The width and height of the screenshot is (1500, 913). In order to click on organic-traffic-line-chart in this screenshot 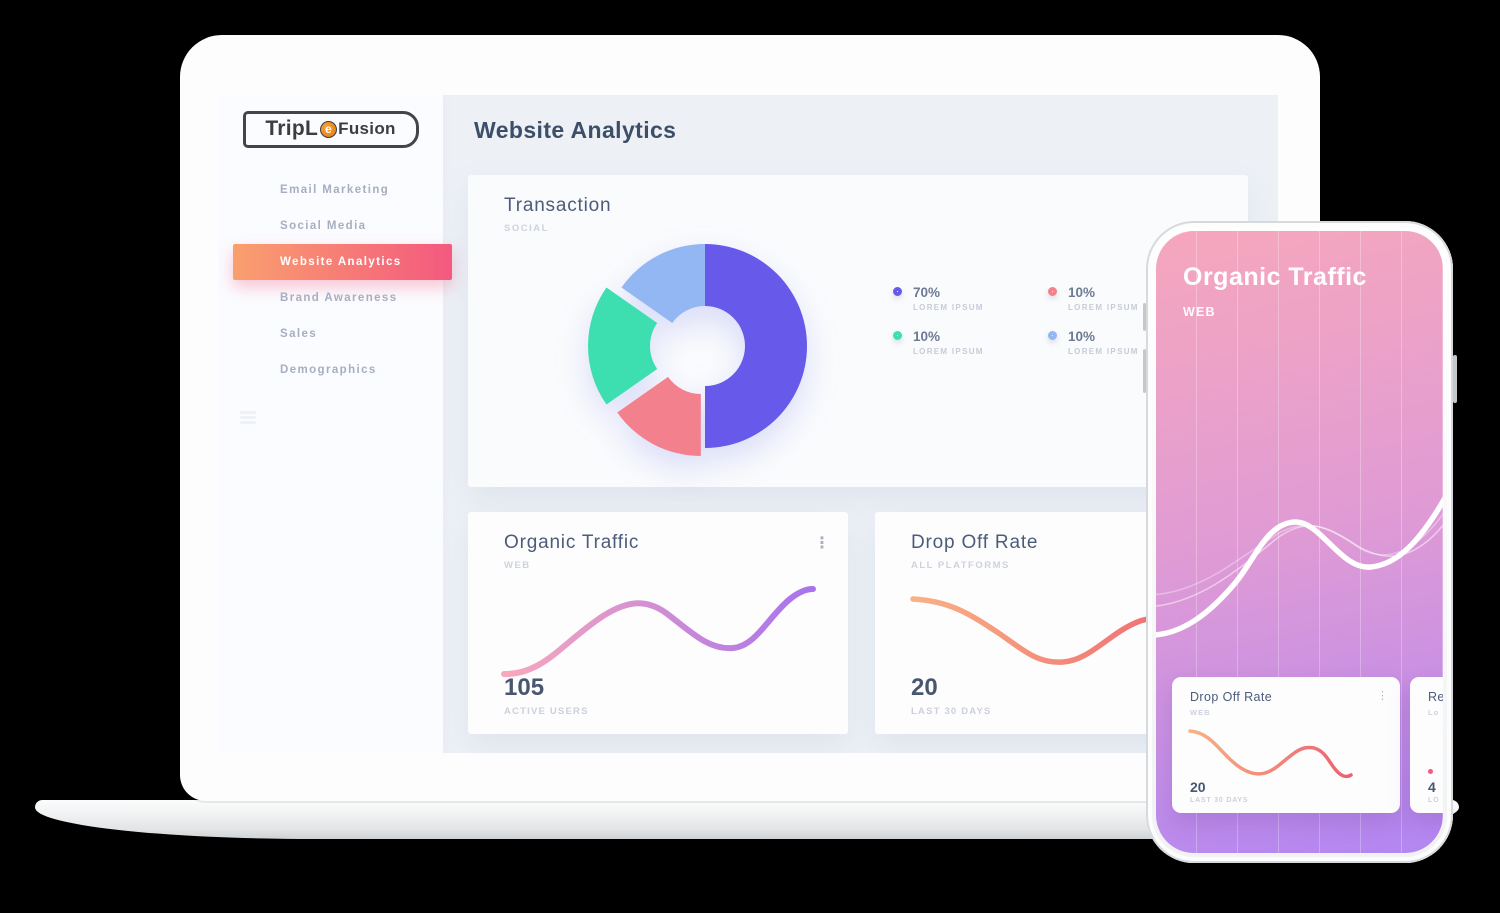, I will do `click(658, 632)`.